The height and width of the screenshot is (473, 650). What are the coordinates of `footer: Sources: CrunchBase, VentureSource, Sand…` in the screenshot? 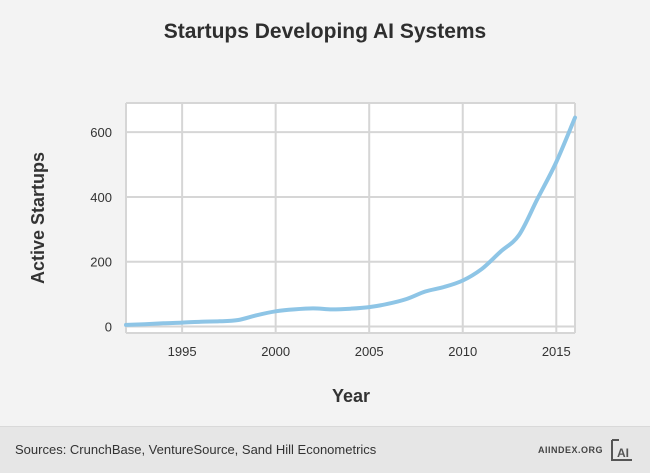 It's located at (325, 449).